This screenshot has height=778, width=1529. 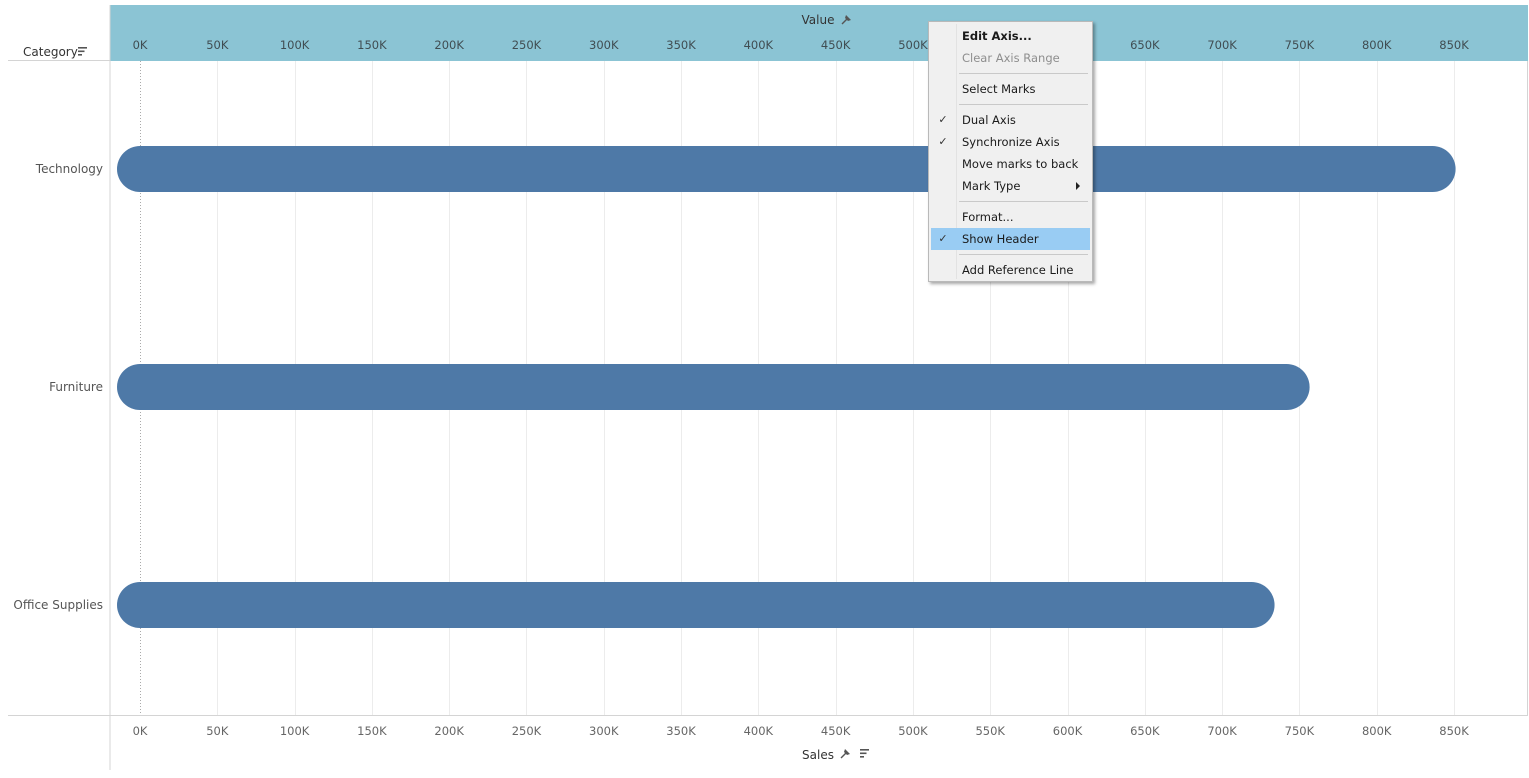 I want to click on menu-item-label: Select Marks, so click(x=999, y=89).